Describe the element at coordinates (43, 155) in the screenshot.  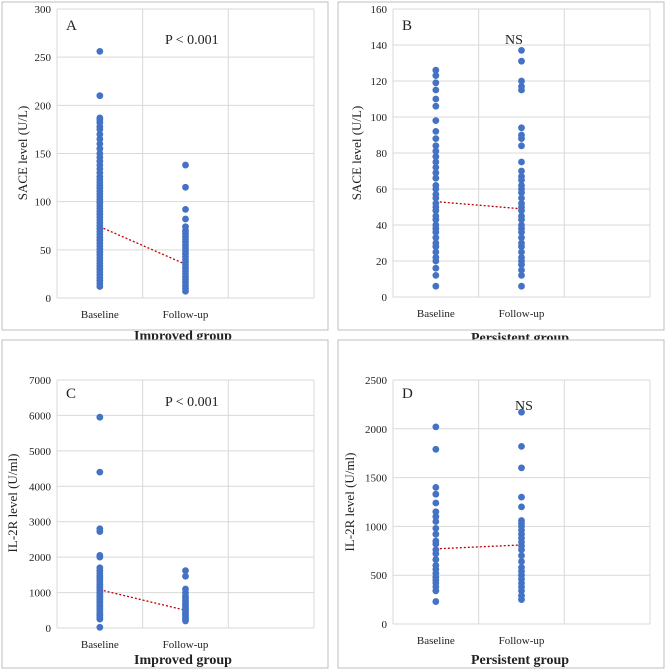
I see `y-tick-label: 150` at that location.